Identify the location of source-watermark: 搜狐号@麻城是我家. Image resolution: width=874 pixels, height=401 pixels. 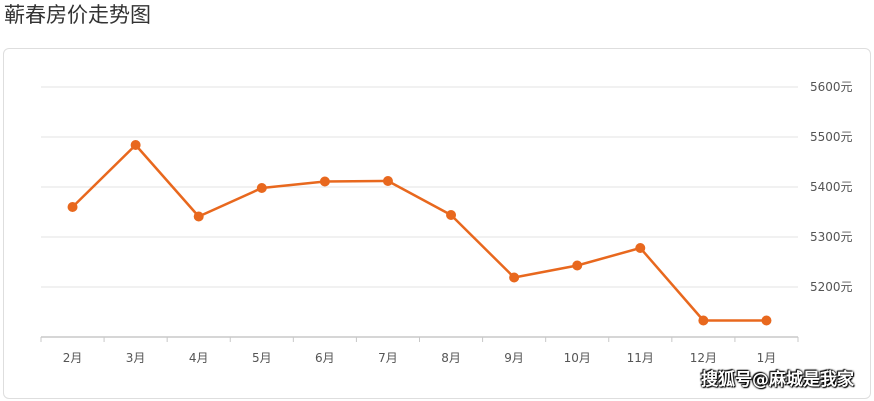
(777, 380).